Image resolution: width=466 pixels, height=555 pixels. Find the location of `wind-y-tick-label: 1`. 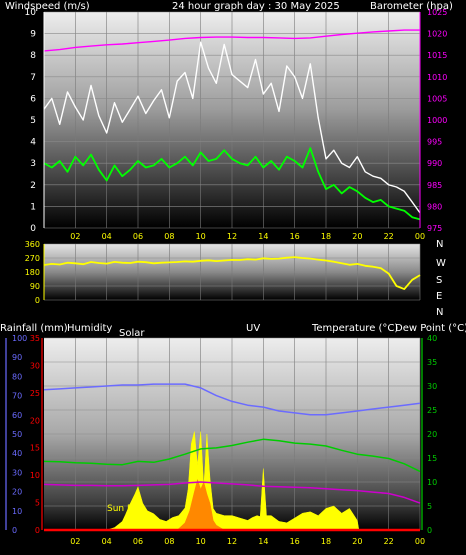

wind-y-tick-label: 1 is located at coordinates (33, 207).